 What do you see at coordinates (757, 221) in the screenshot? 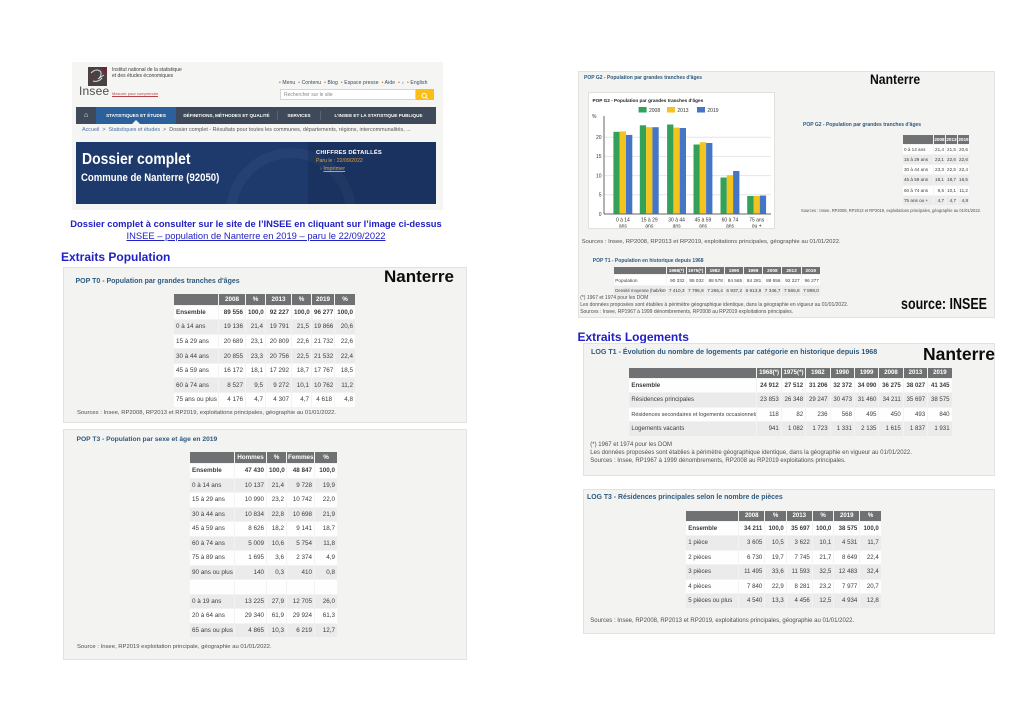
I see `svg-text: 75 ans` at bounding box center [757, 221].